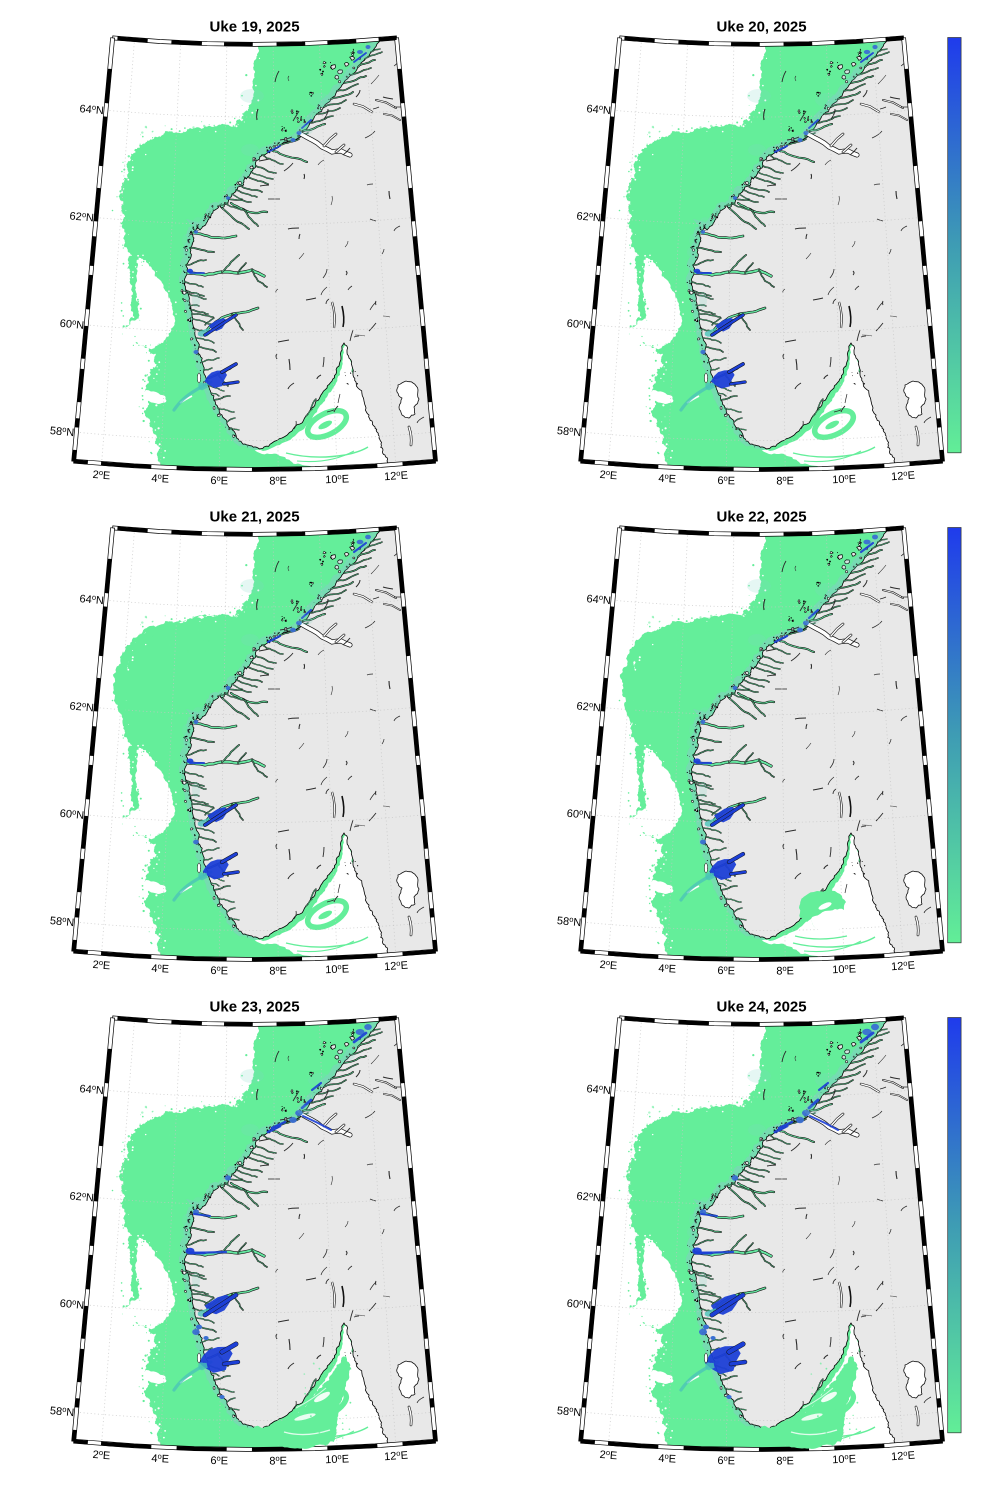  I want to click on svg-text: Uke 22, 2025, so click(762, 517).